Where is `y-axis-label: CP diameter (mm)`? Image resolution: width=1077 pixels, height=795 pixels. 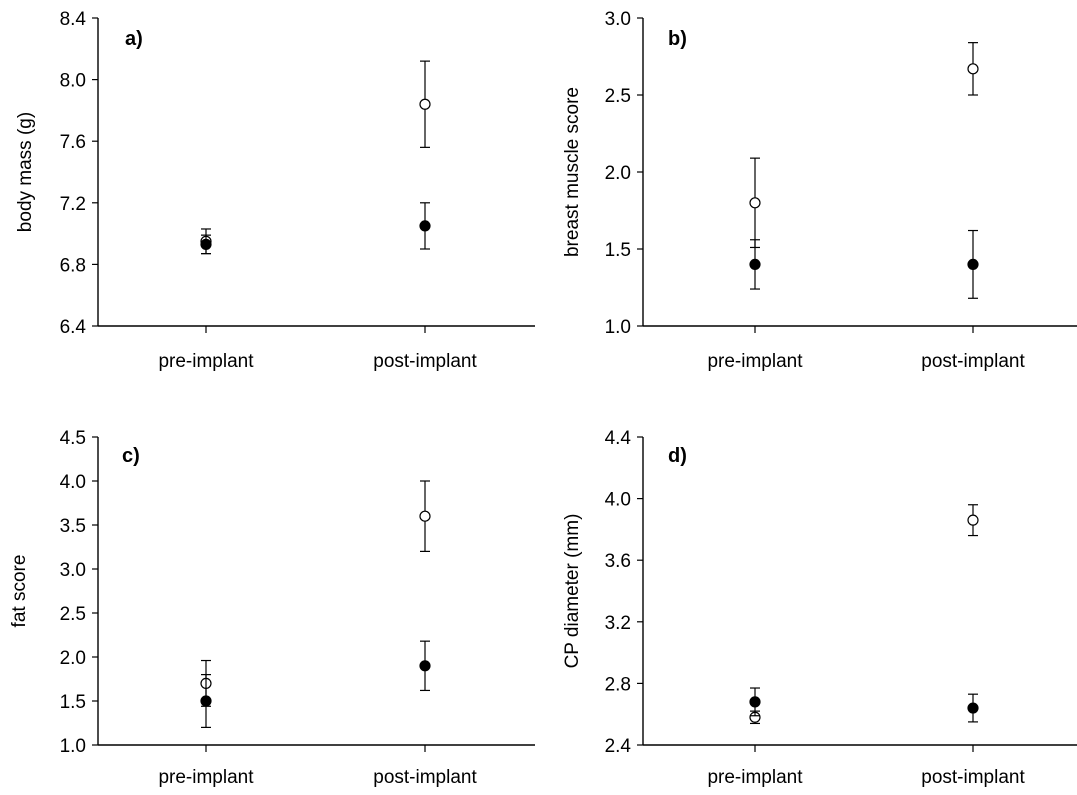
y-axis-label: CP diameter (mm) is located at coordinates (572, 591).